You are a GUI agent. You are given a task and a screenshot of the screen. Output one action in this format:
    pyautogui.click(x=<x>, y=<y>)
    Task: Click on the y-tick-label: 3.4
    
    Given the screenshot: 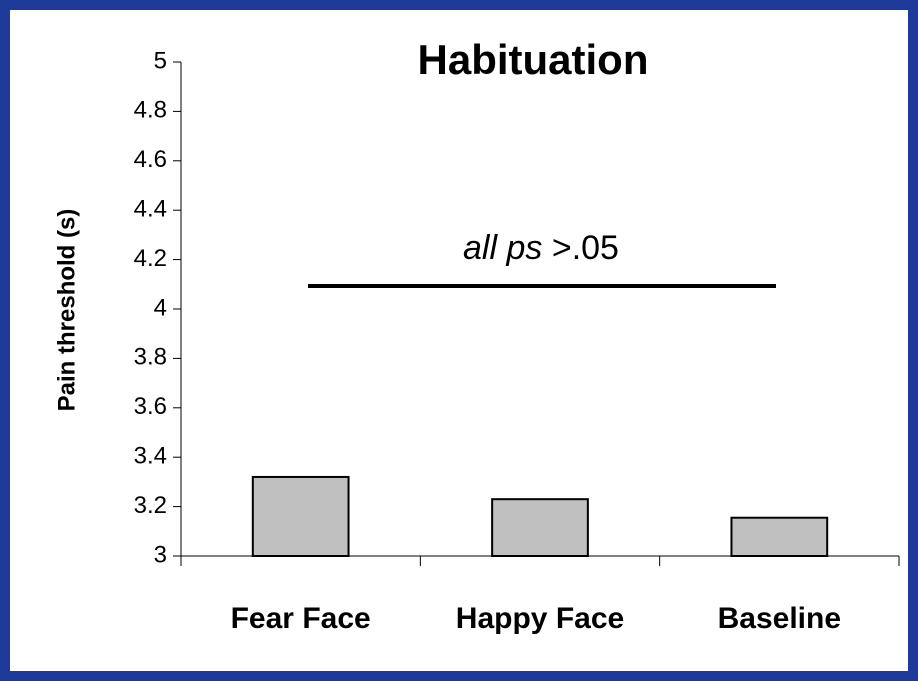 What is the action you would take?
    pyautogui.click(x=150, y=456)
    